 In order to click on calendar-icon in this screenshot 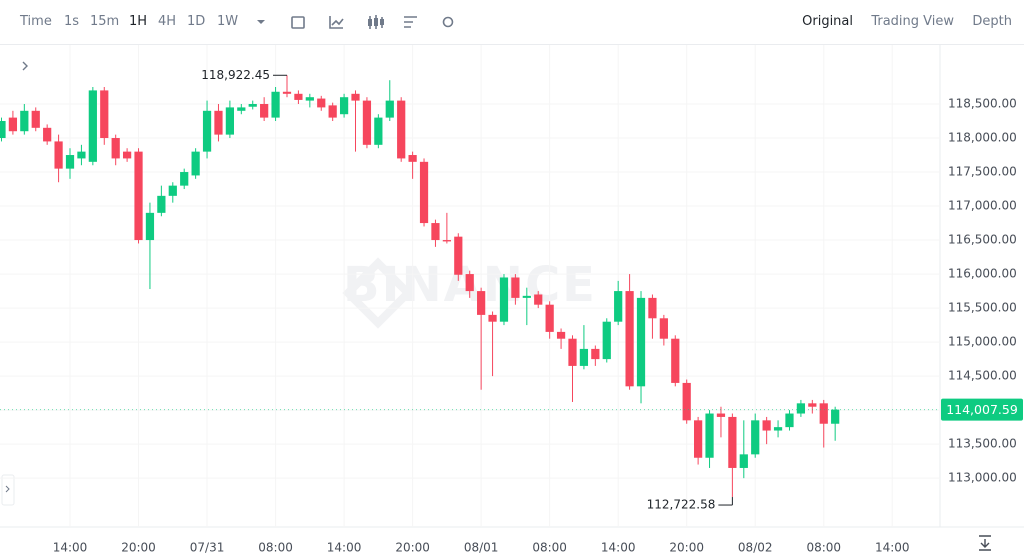, I will do `click(298, 22)`.